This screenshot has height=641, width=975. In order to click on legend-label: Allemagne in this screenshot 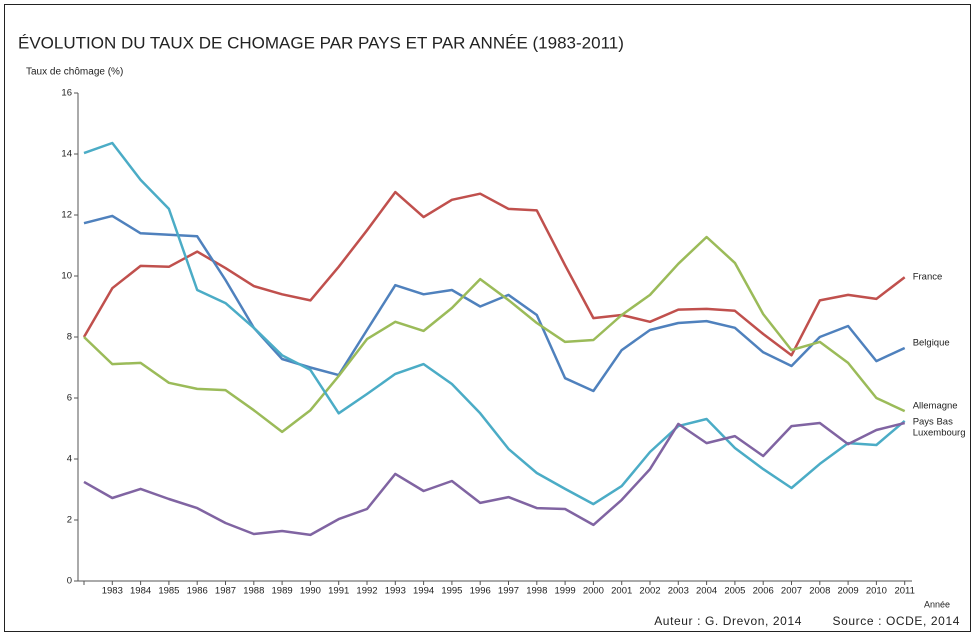, I will do `click(935, 406)`.